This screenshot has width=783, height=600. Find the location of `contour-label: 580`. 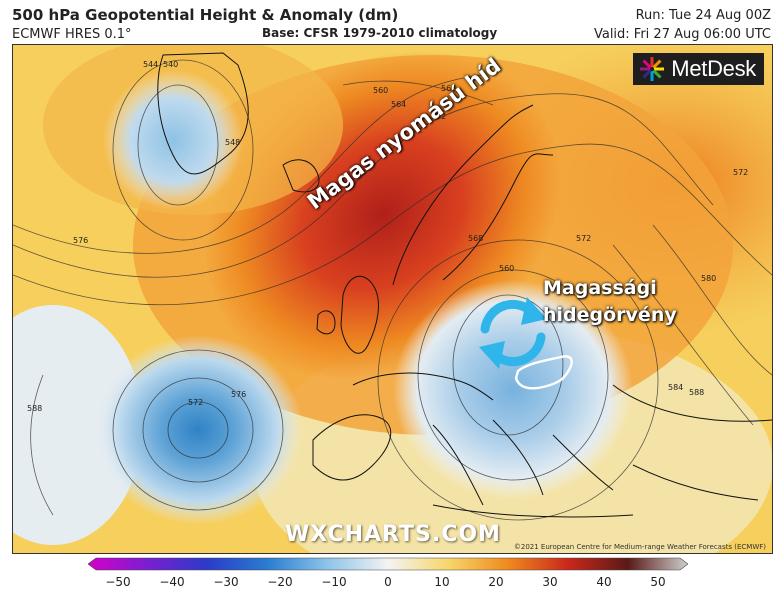

contour-label: 580 is located at coordinates (708, 278).